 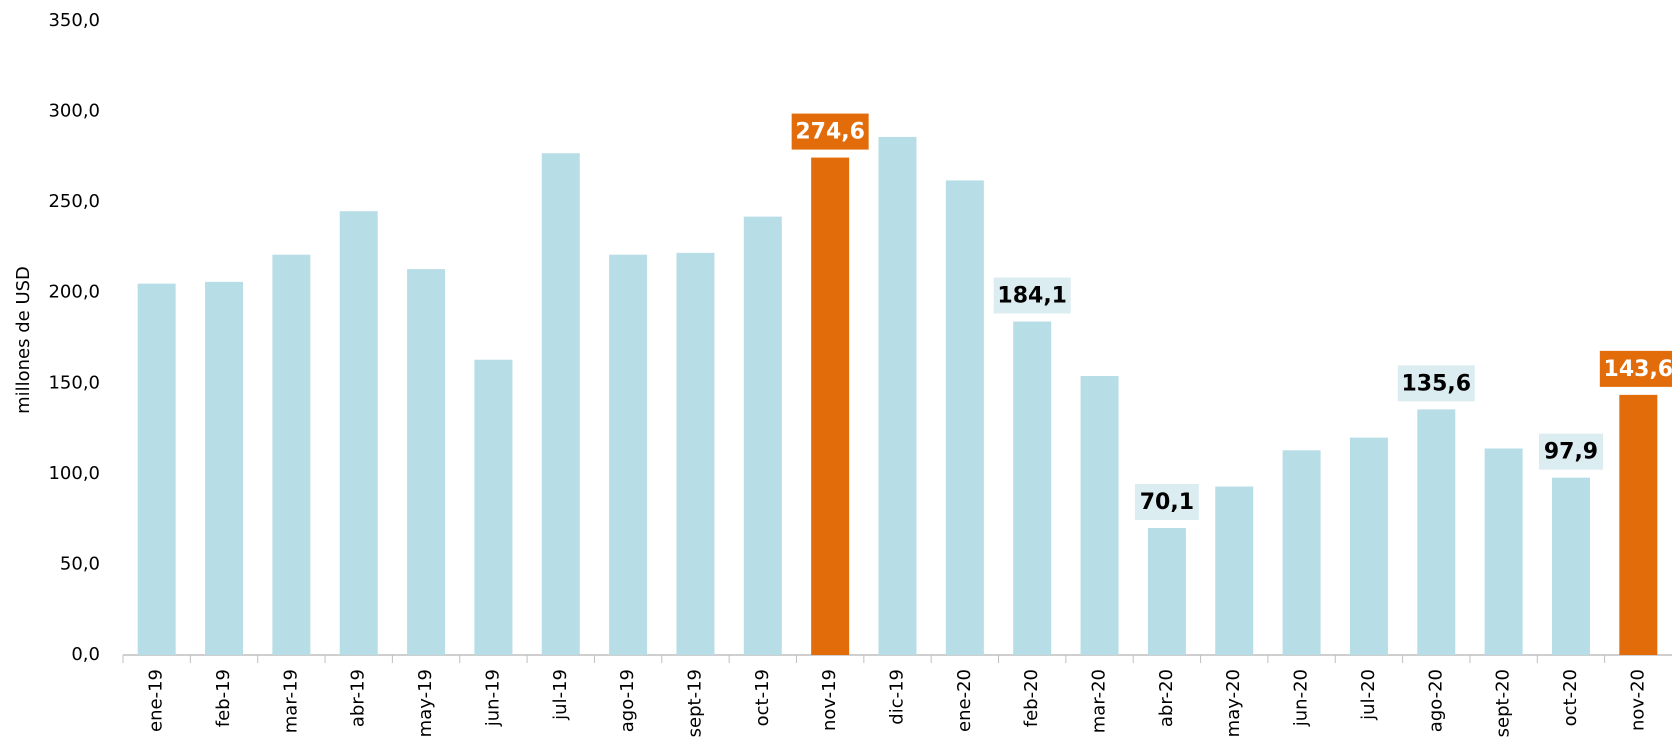 What do you see at coordinates (1637, 700) in the screenshot?
I see `x-tick-label: nov-20` at bounding box center [1637, 700].